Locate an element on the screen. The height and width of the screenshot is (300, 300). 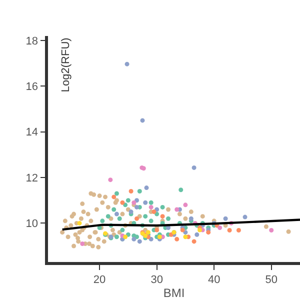
x-tick-label: 30 is located at coordinates (156, 280).